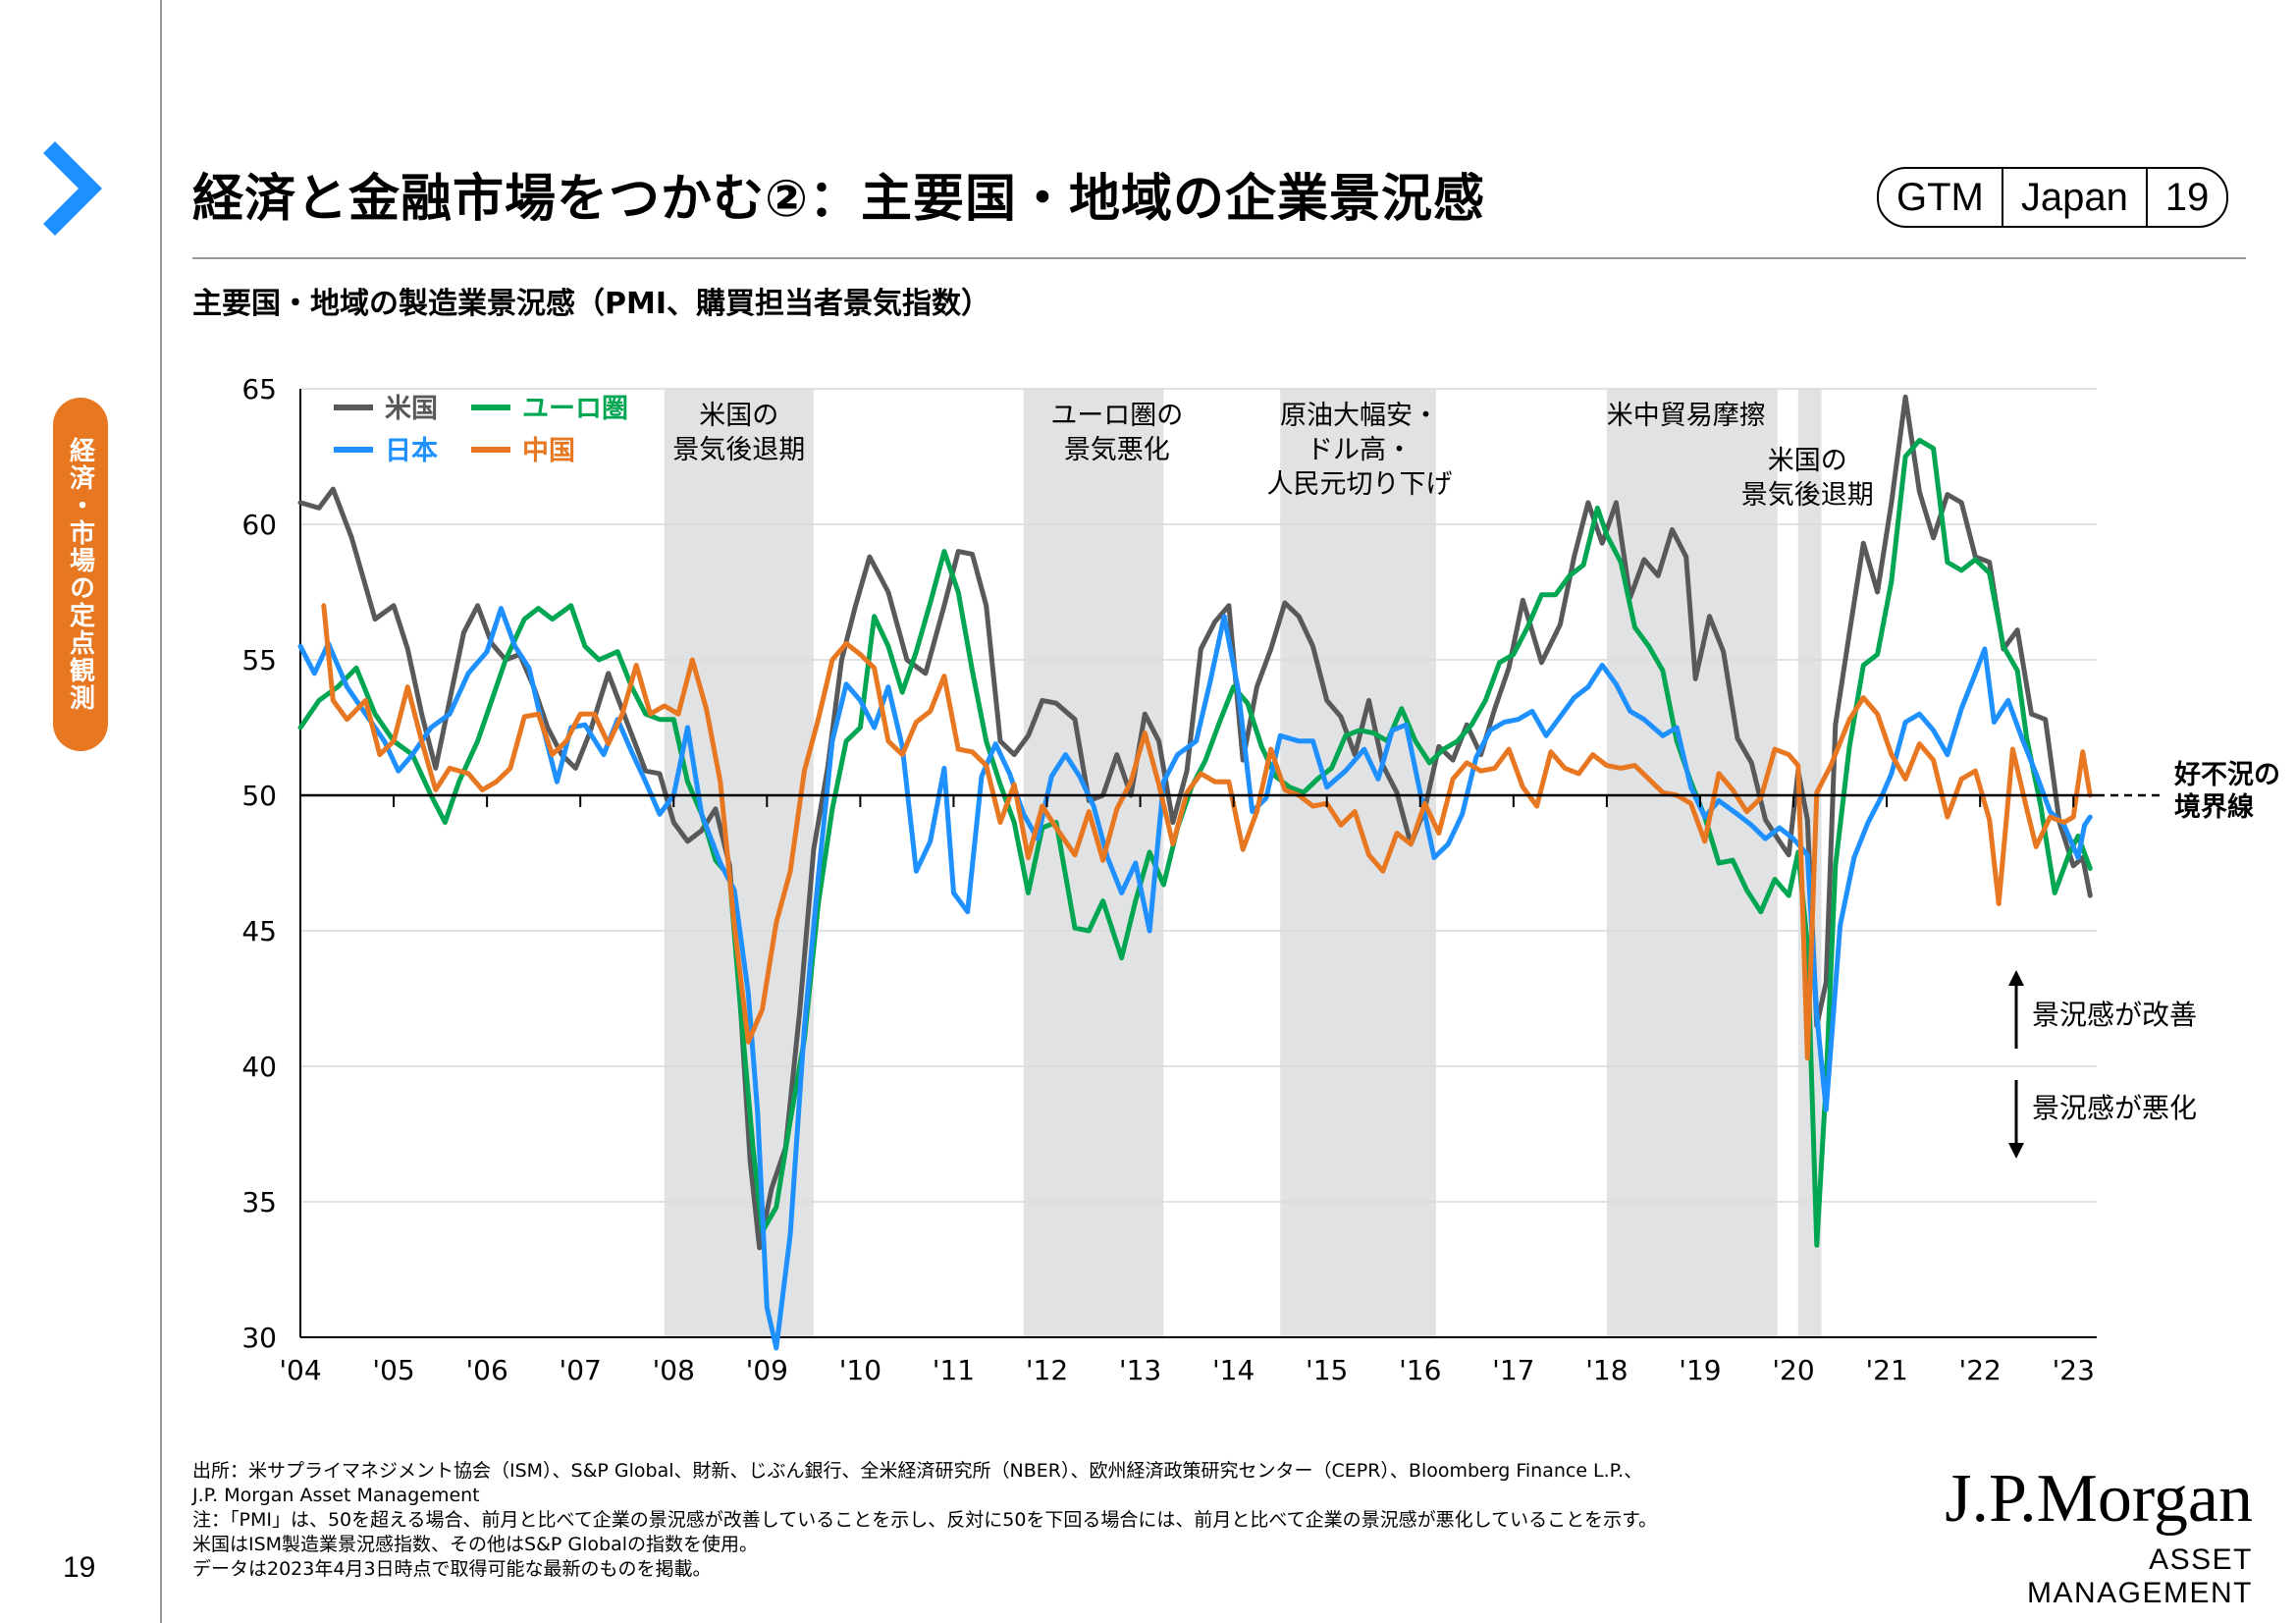 This screenshot has width=2296, height=1623. Describe the element at coordinates (1607, 1370) in the screenshot. I see `x-tick-label: '18` at that location.